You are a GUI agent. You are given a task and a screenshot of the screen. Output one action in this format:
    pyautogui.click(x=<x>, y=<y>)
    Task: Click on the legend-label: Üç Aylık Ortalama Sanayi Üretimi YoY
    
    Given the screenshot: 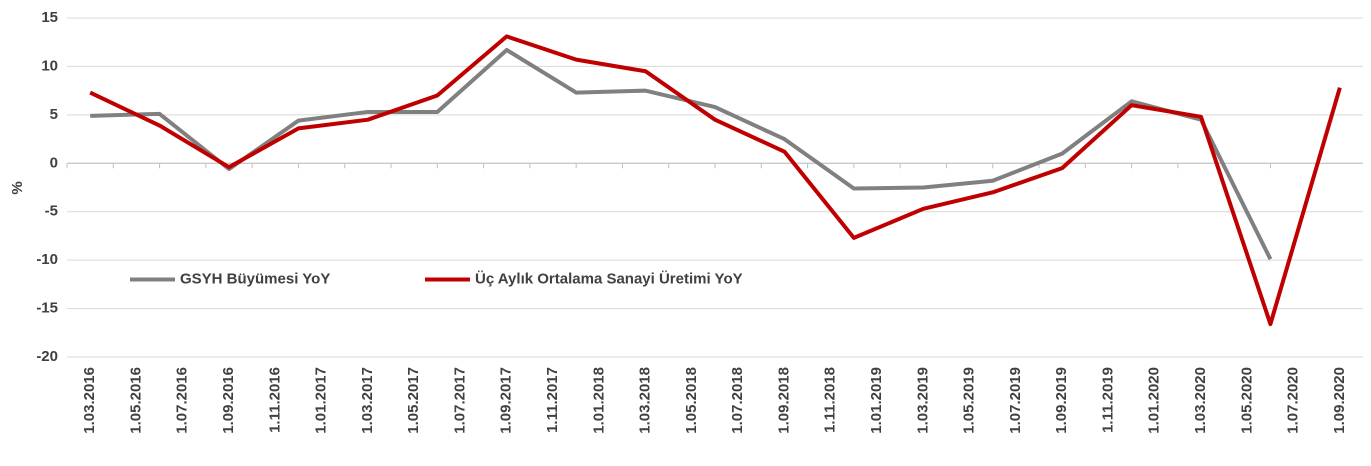 What is the action you would take?
    pyautogui.click(x=609, y=278)
    